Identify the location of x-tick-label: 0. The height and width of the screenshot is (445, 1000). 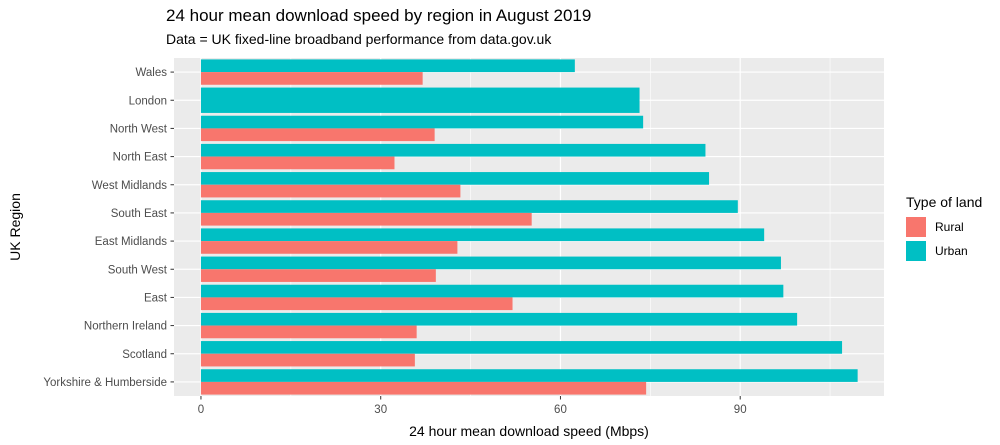
(201, 410).